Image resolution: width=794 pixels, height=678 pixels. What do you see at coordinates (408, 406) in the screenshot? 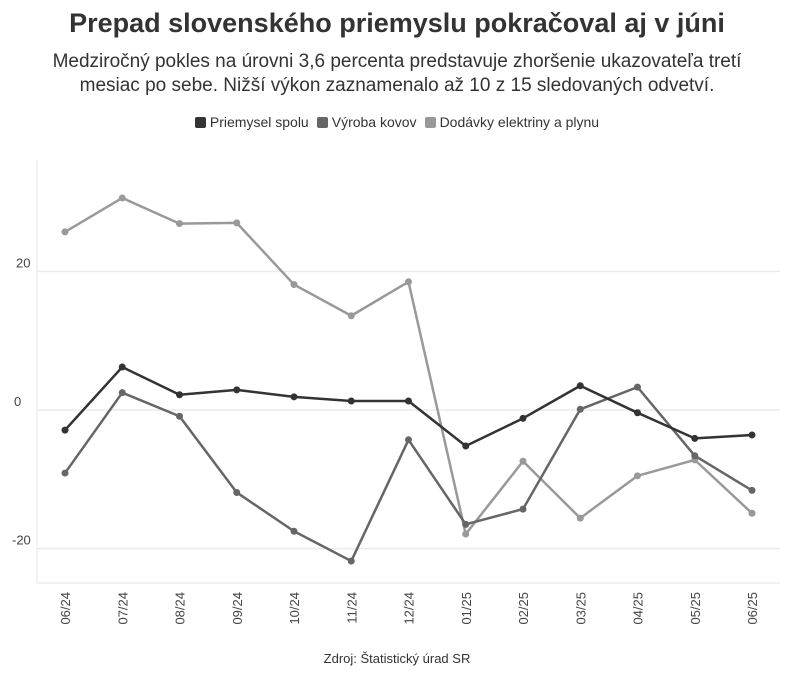
I see `series-line` at bounding box center [408, 406].